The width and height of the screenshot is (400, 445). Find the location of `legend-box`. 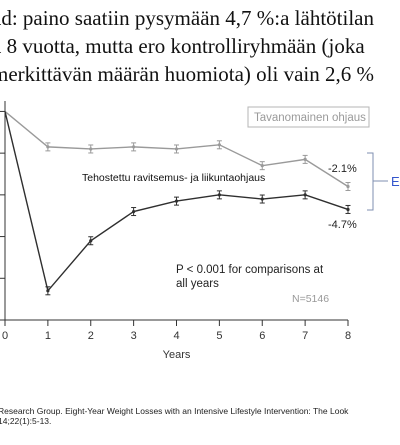

legend-box is located at coordinates (308, 117).